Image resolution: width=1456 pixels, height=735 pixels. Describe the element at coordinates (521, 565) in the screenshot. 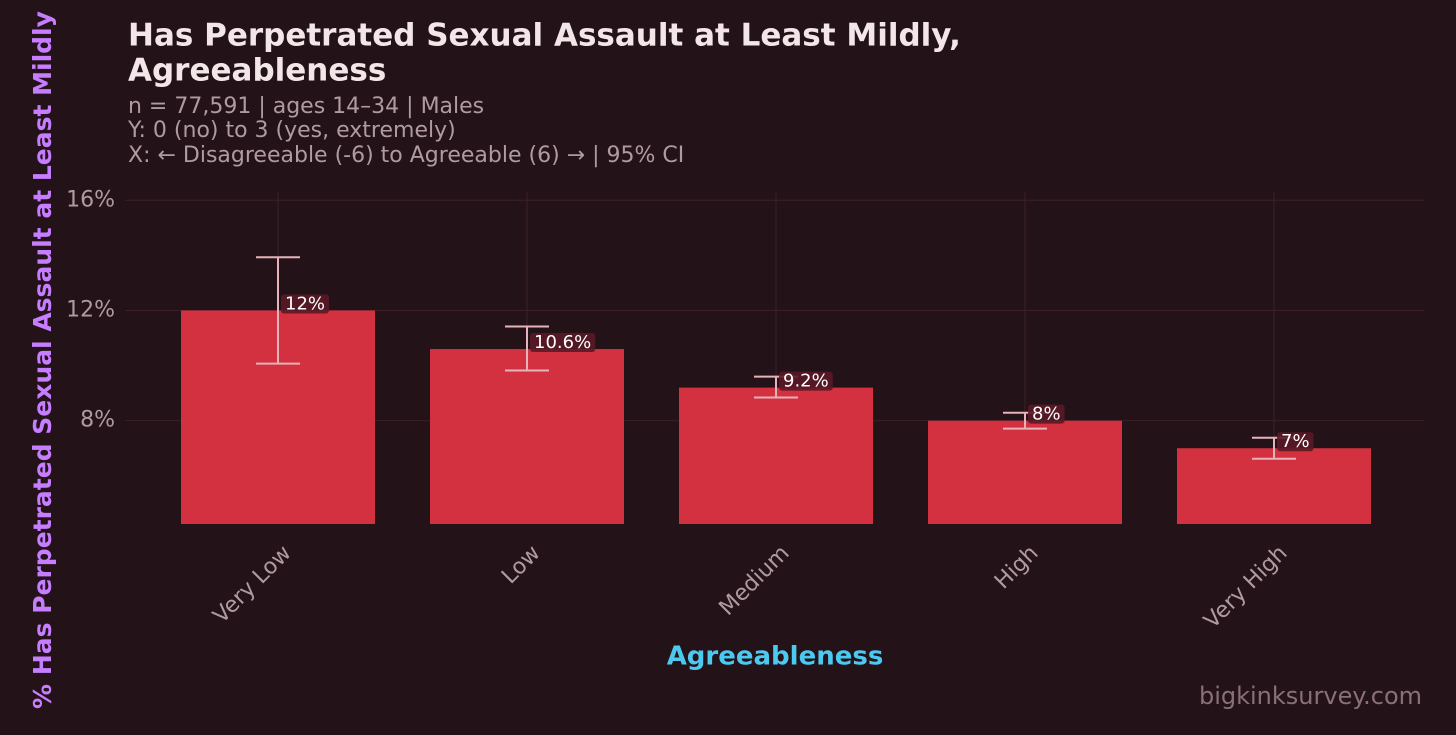

I see `x-tick-label: Low` at that location.